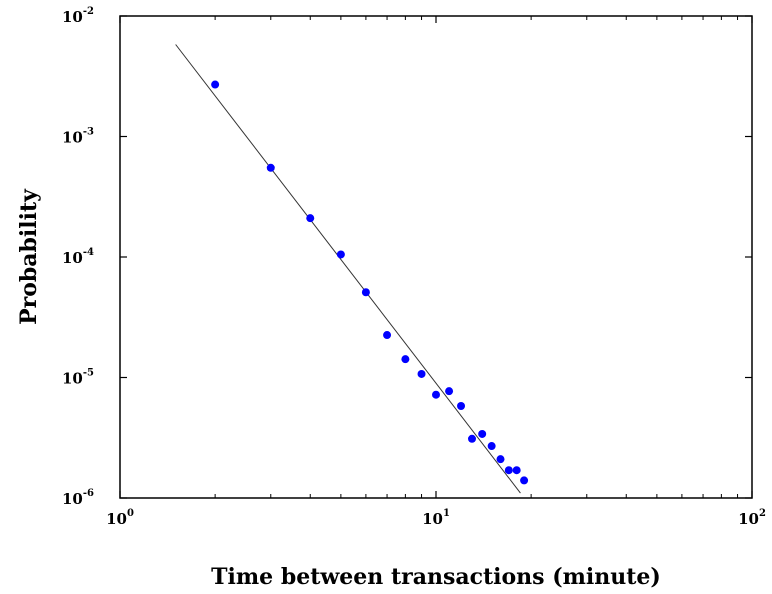 The width and height of the screenshot is (772, 594). I want to click on y-tick-label: 10⁻², so click(78, 16).